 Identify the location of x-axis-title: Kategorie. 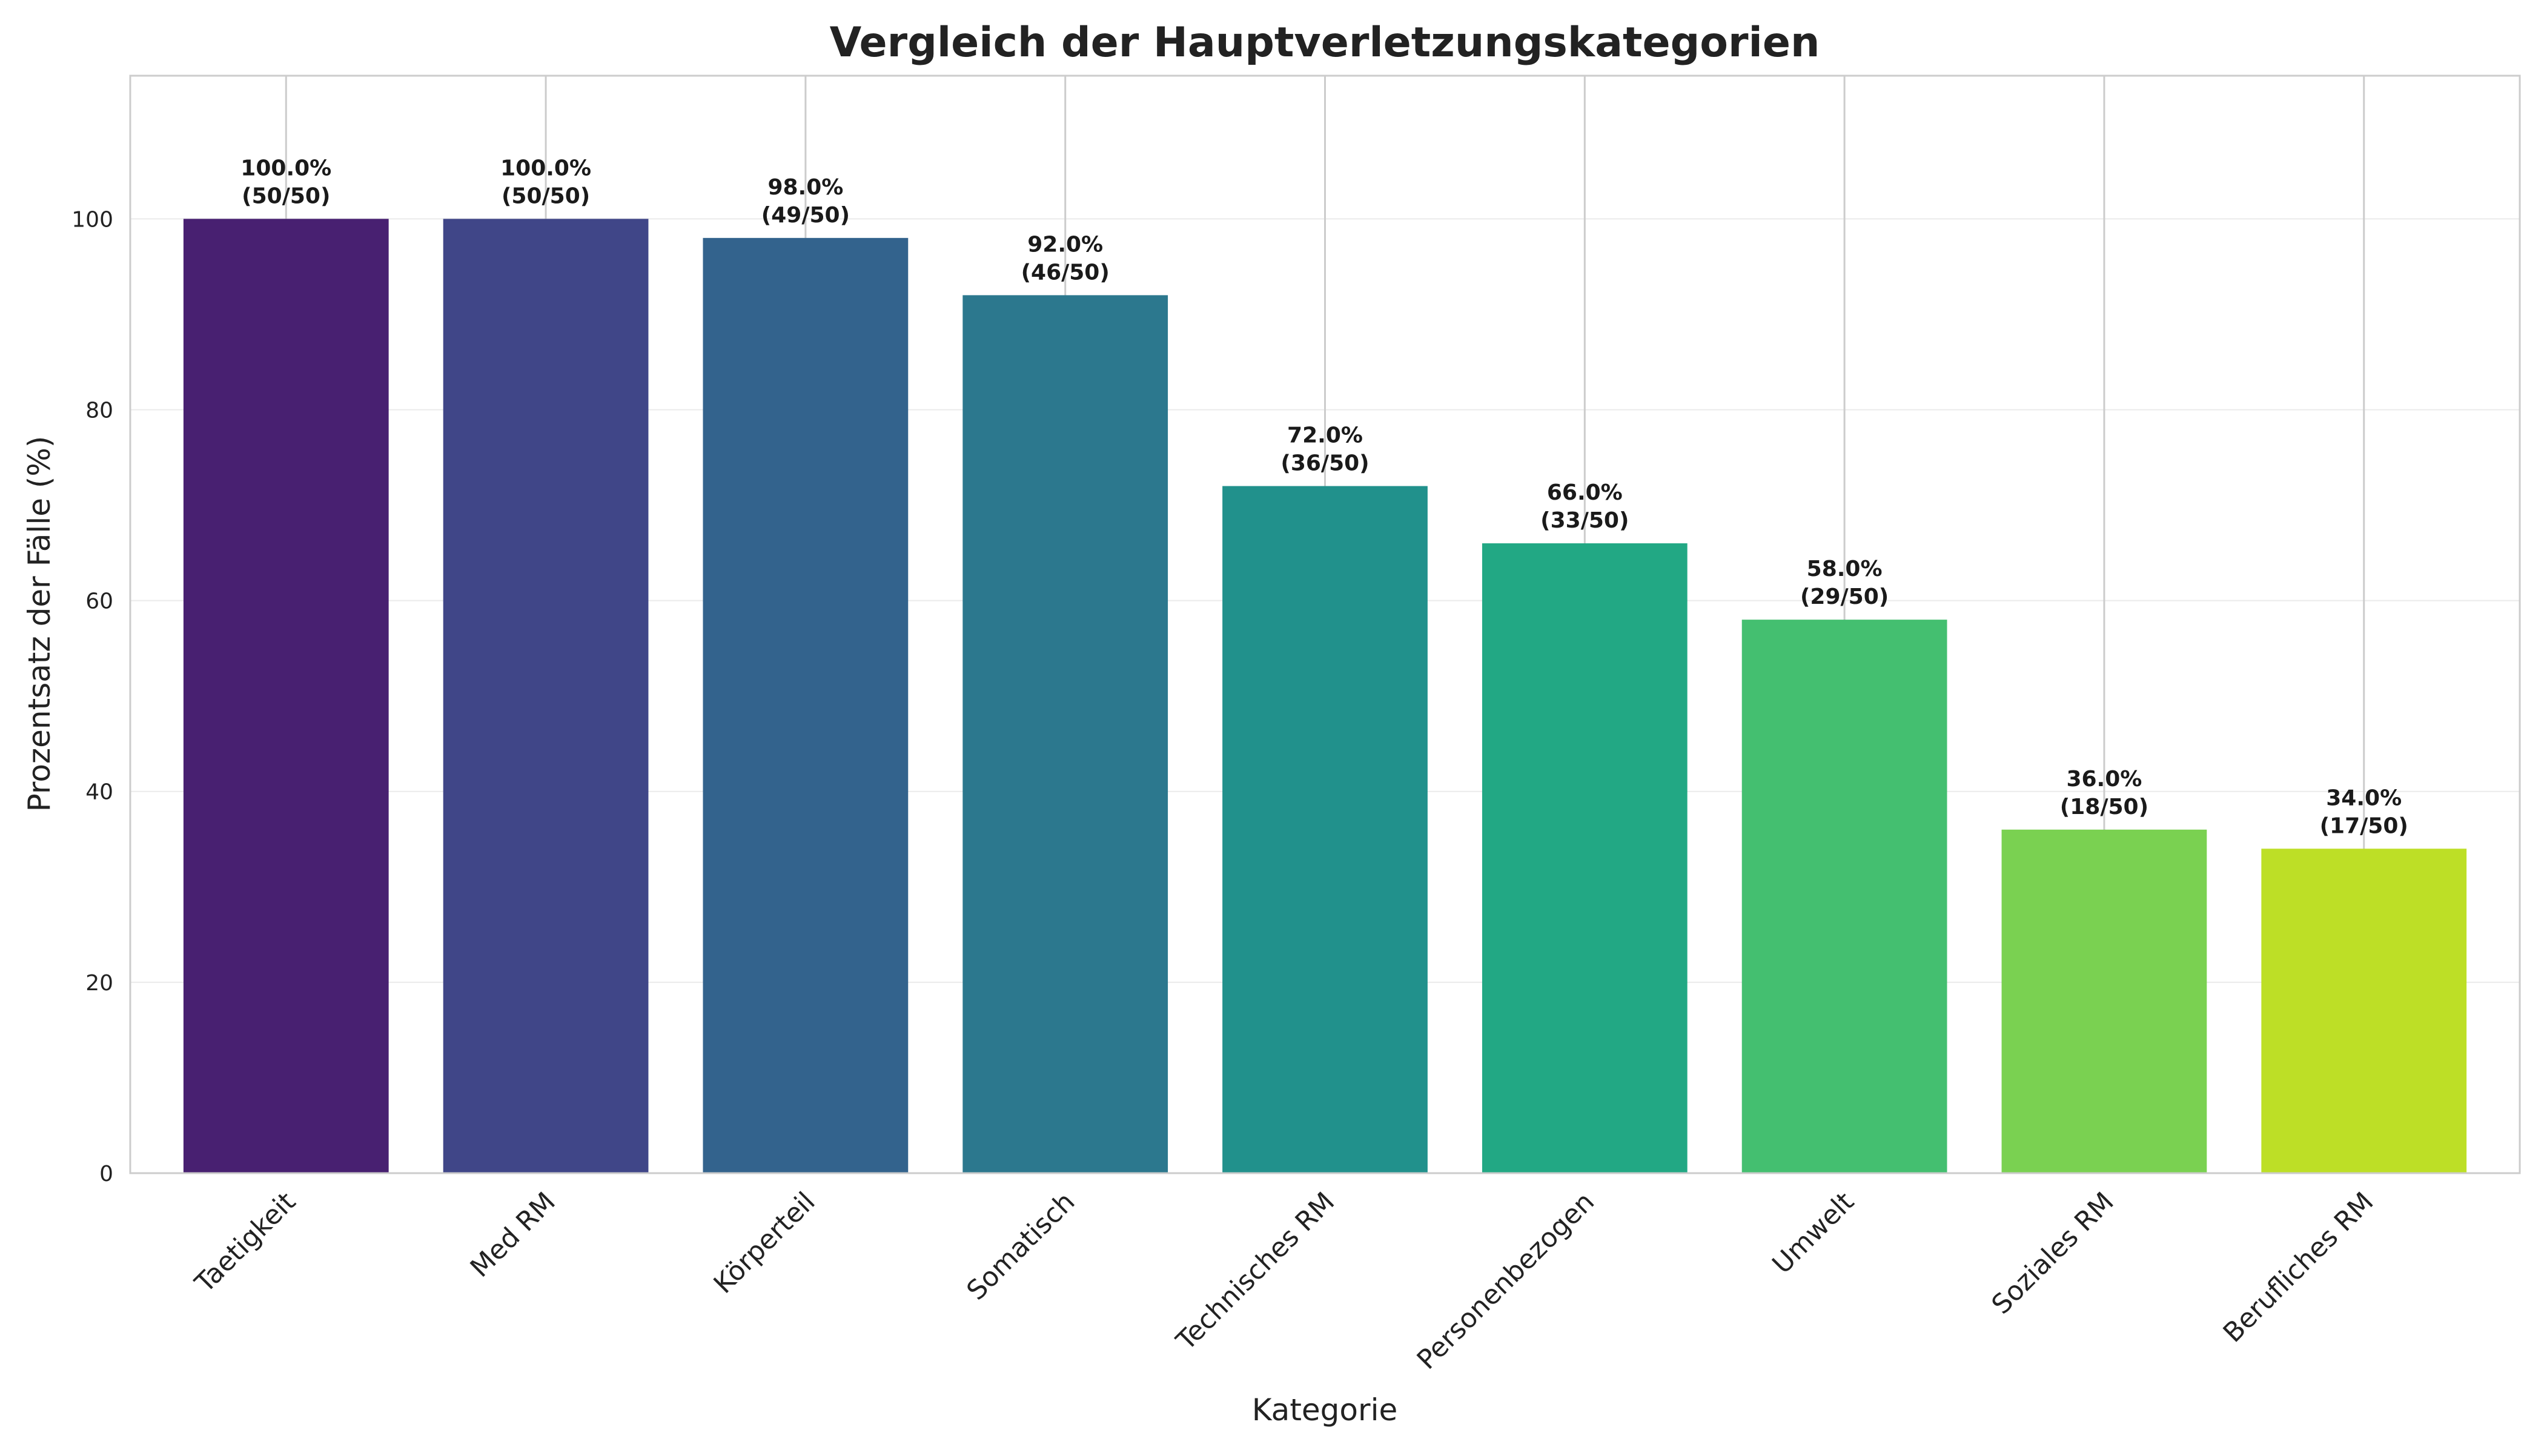
(1324, 1410).